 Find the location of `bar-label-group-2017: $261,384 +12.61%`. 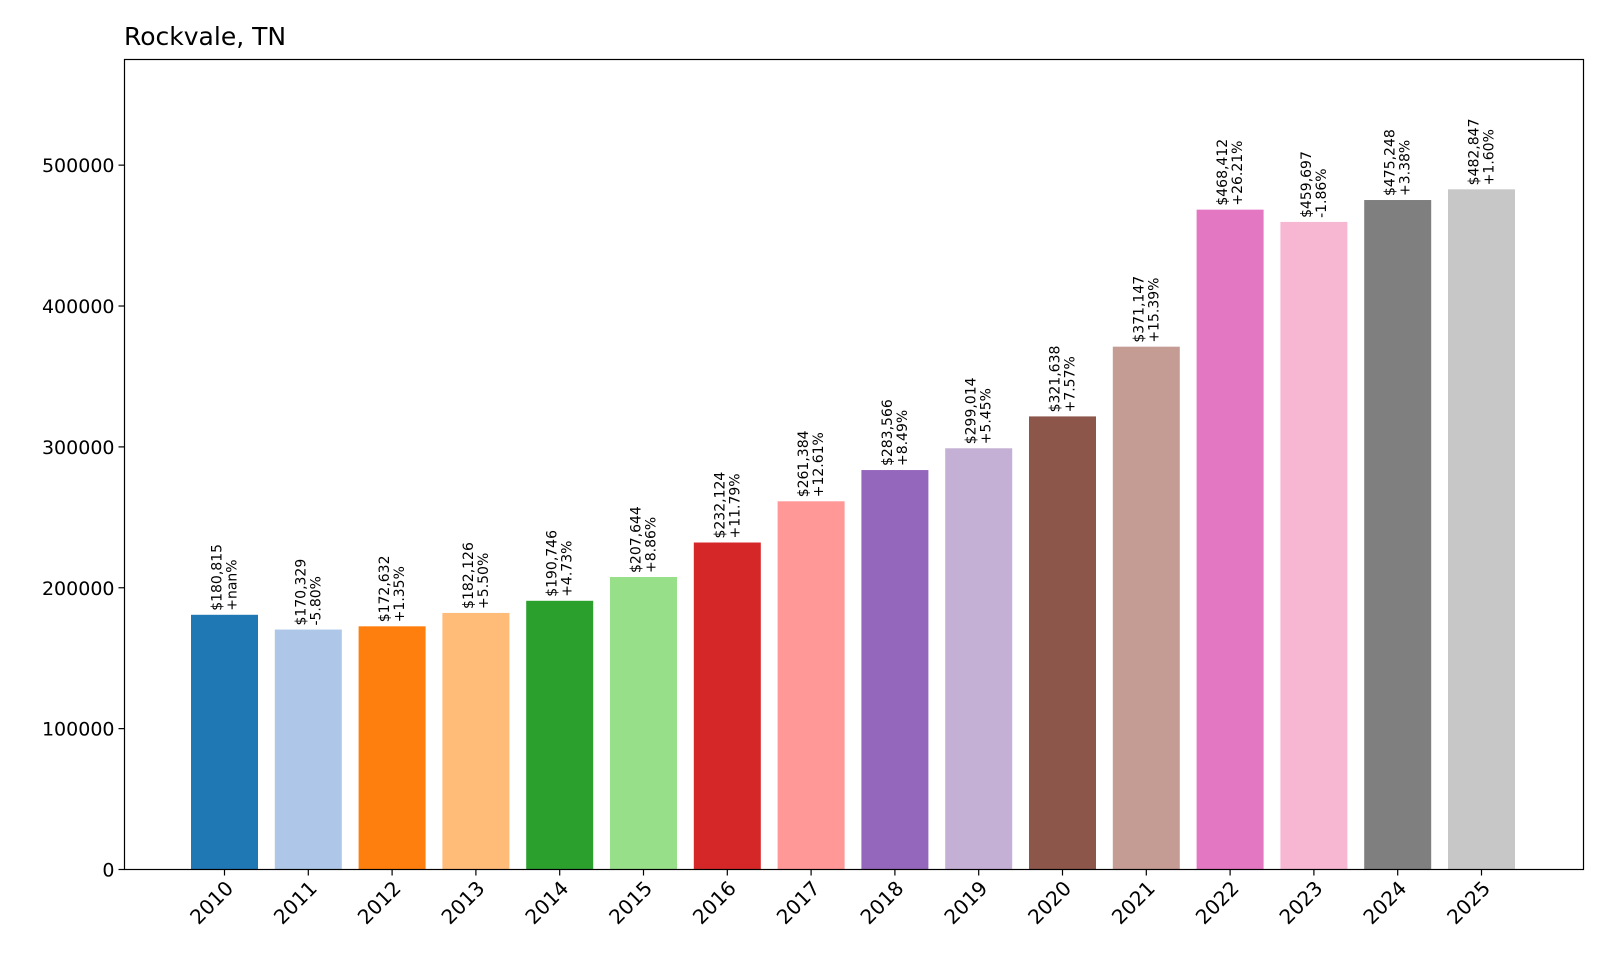

bar-label-group-2017: $261,384 +12.61% is located at coordinates (811, 463).